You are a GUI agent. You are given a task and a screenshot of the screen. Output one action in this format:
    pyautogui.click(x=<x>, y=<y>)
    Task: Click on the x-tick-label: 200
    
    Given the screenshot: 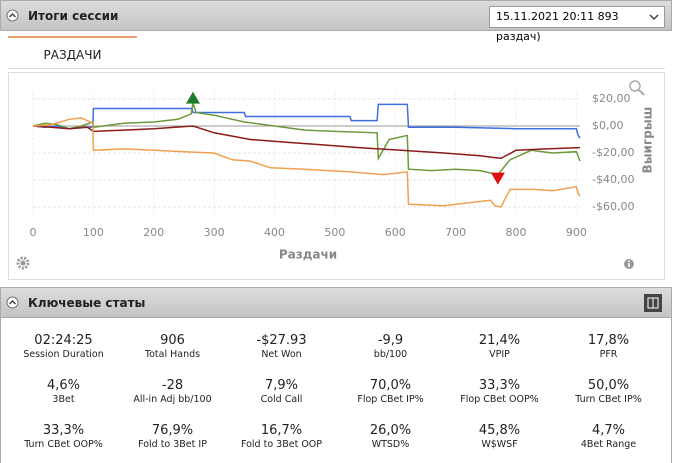 What is the action you would take?
    pyautogui.click(x=153, y=232)
    